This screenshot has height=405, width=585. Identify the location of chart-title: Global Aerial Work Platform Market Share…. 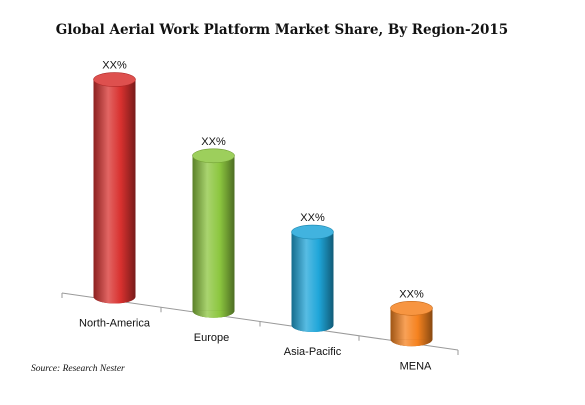
(282, 30).